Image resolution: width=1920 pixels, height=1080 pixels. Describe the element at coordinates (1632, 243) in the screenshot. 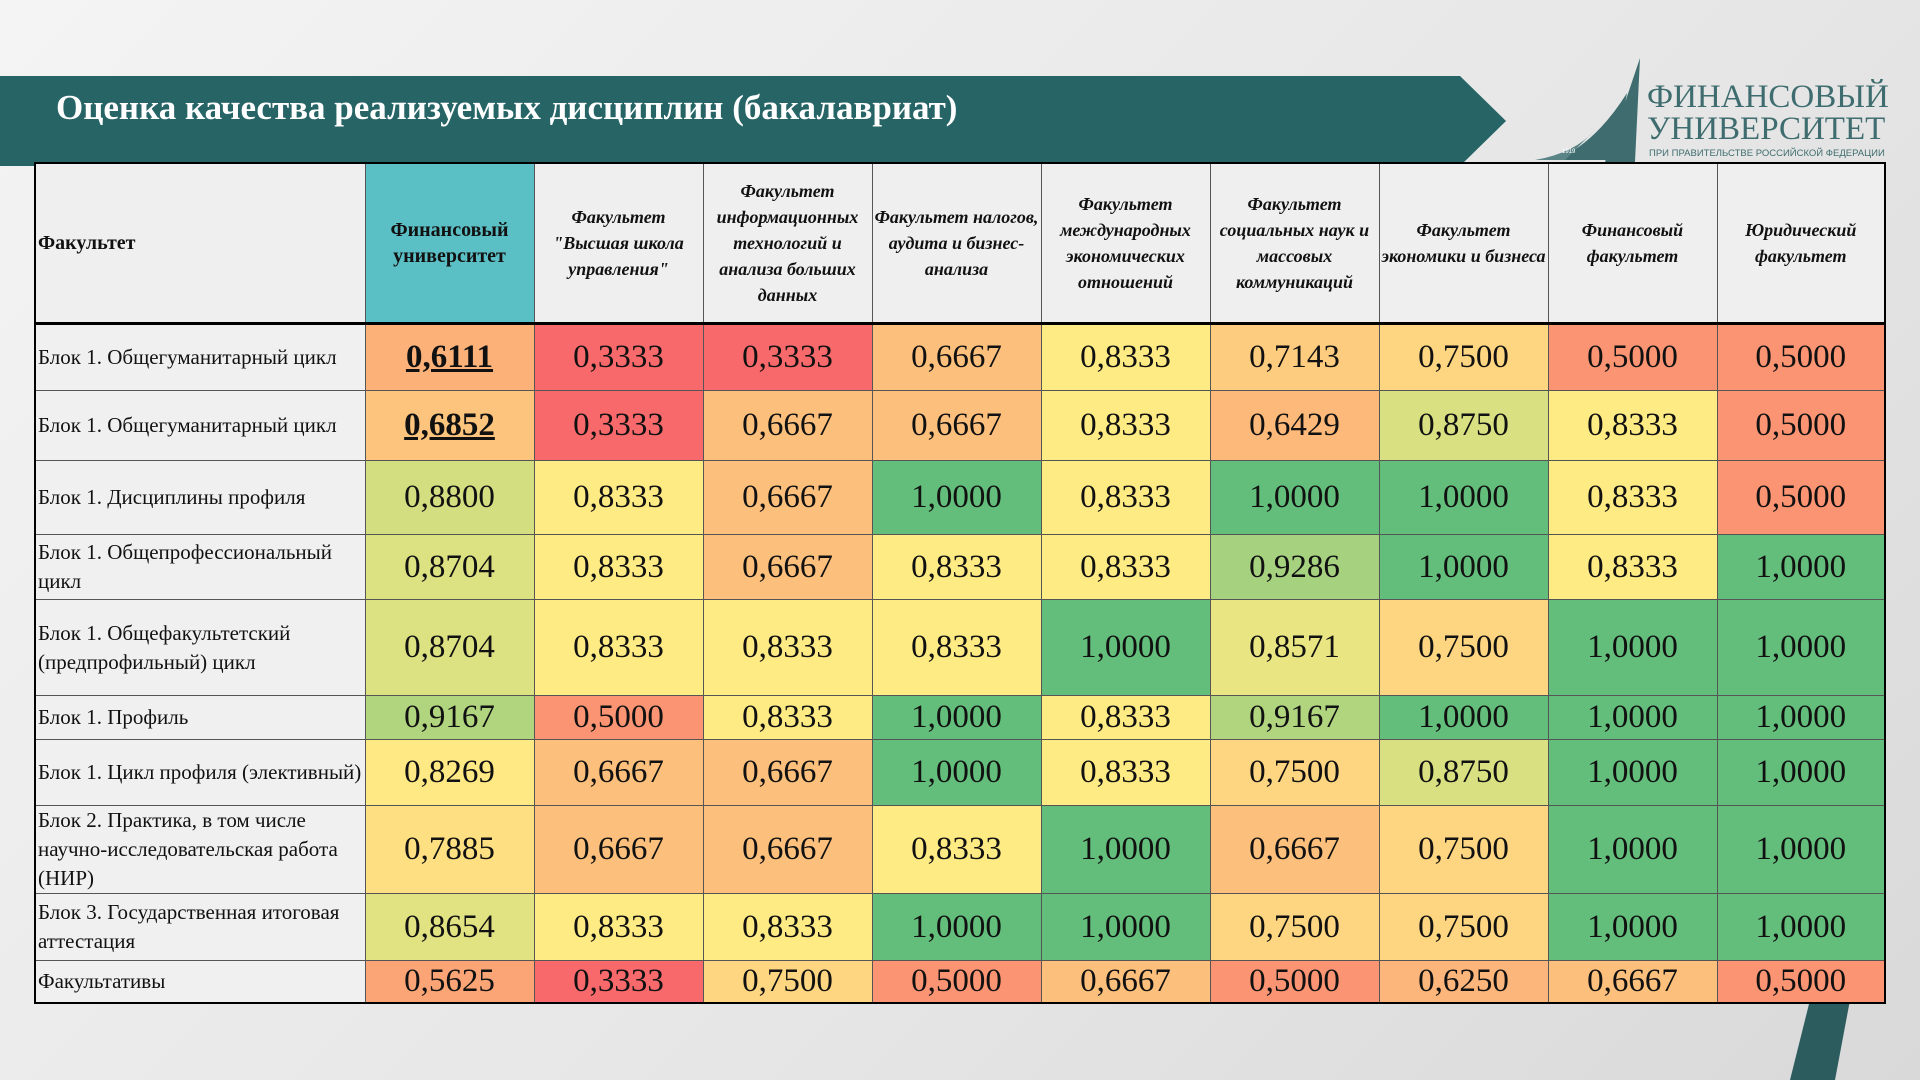

I see `column-header: Финансовый факультет` at that location.